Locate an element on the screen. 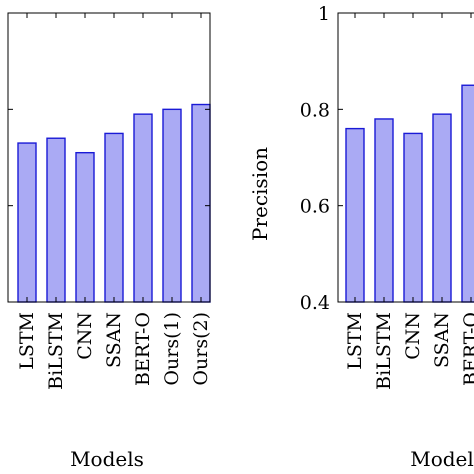 Image resolution: width=474 pixels, height=474 pixels. x-tick-label: Ours(1) is located at coordinates (172, 349).